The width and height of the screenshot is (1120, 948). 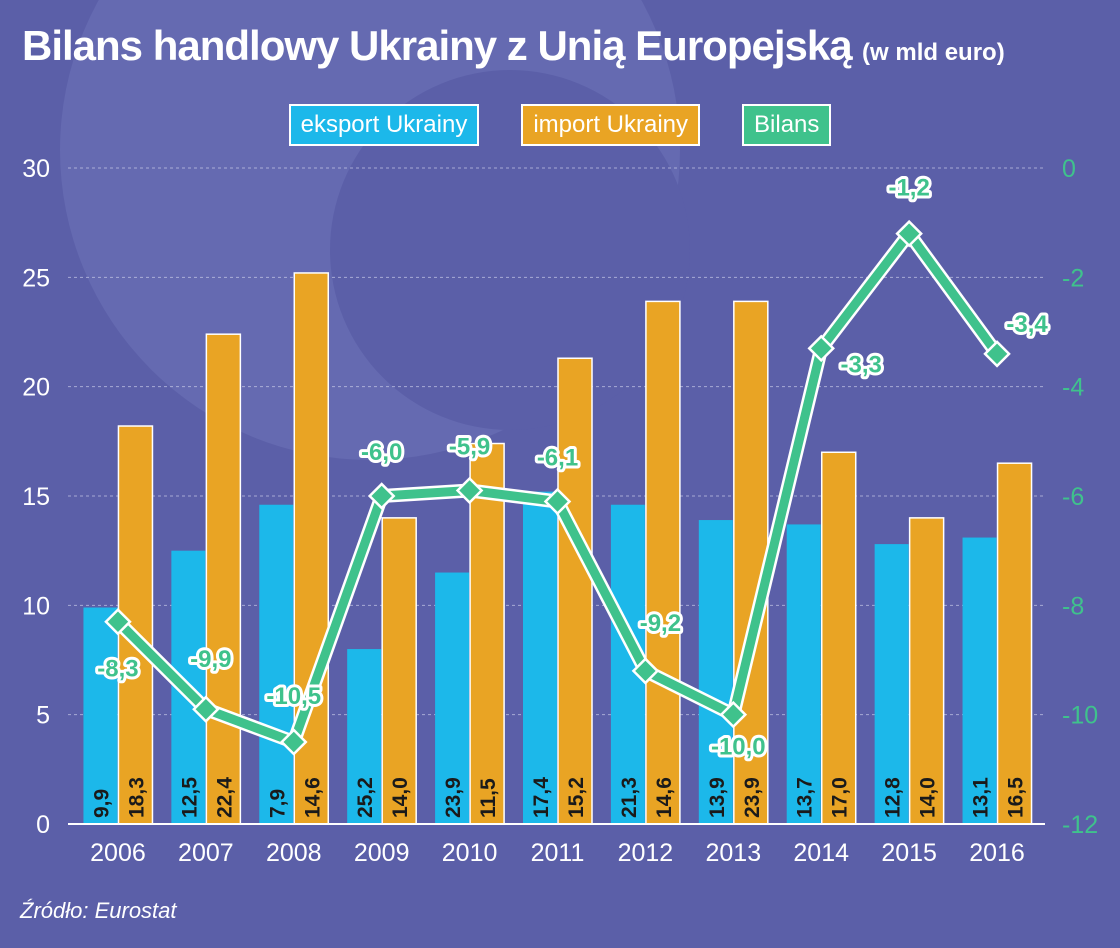 I want to click on balance-label-halo: -5,9, so click(x=469, y=447).